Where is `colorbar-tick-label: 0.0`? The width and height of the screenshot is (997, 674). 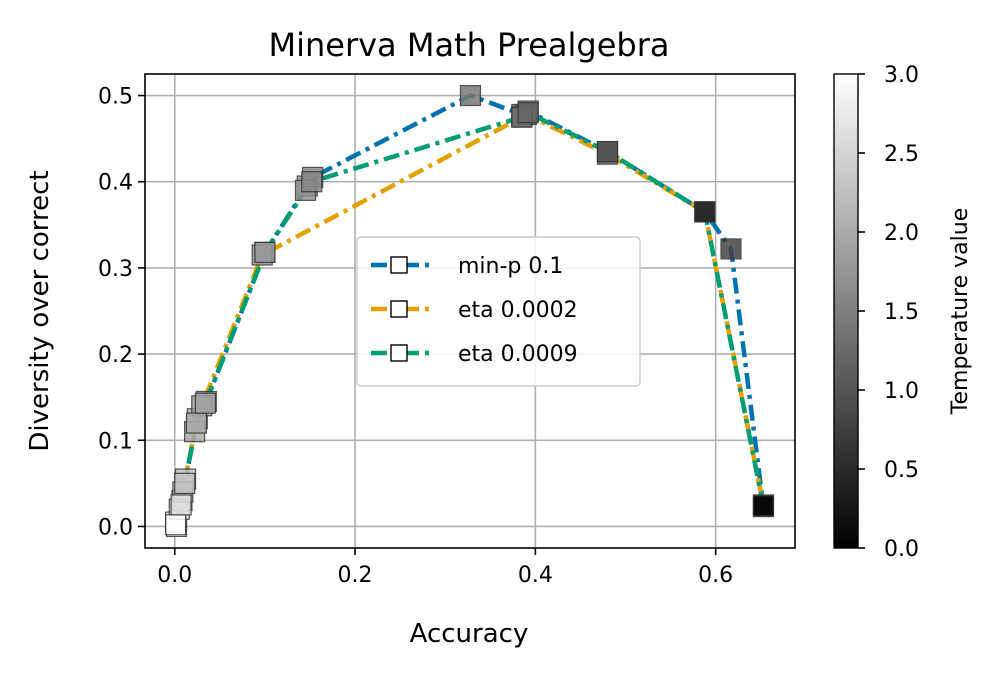 colorbar-tick-label: 0.0 is located at coordinates (901, 549).